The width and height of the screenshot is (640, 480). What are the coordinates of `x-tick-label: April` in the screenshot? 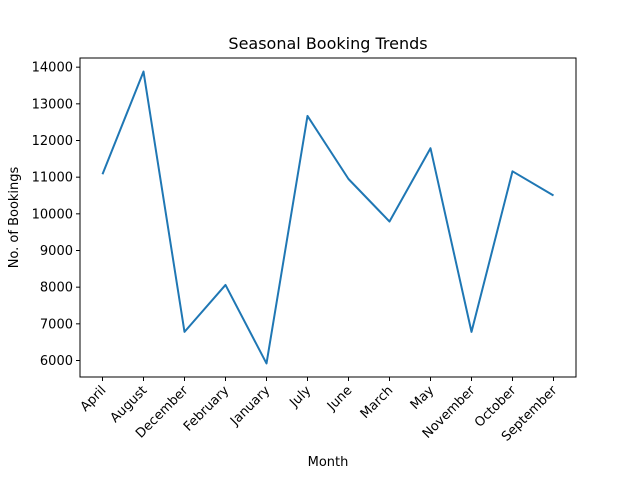 It's located at (94, 399).